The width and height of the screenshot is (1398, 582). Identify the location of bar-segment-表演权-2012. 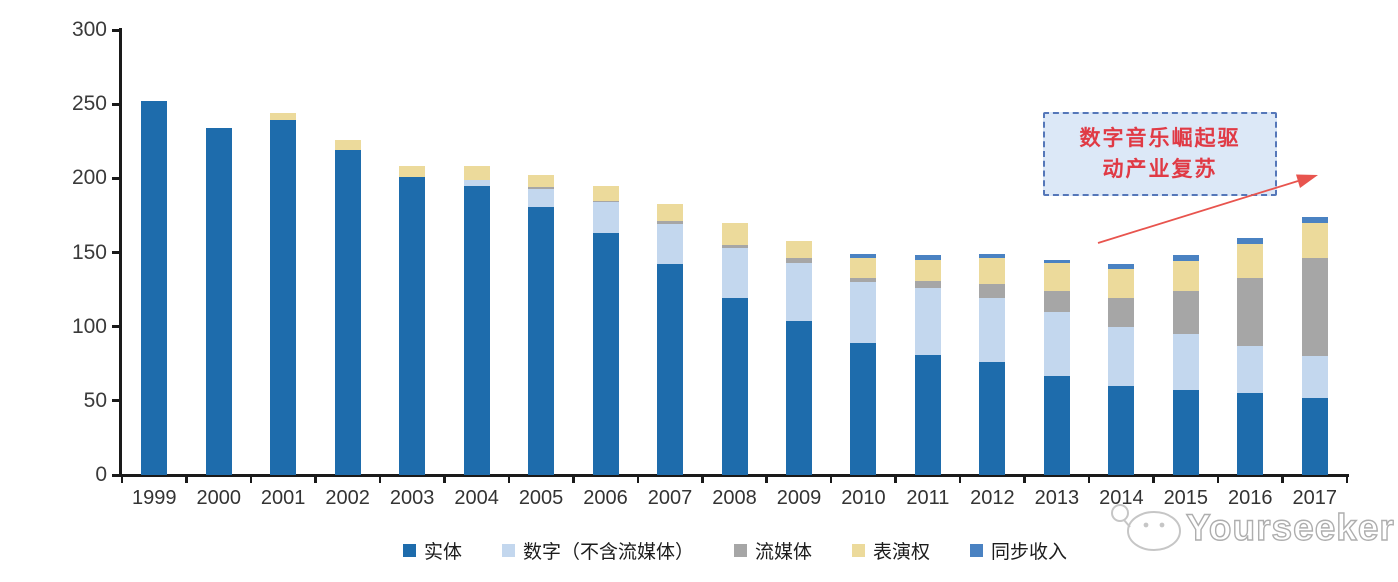
(992, 271).